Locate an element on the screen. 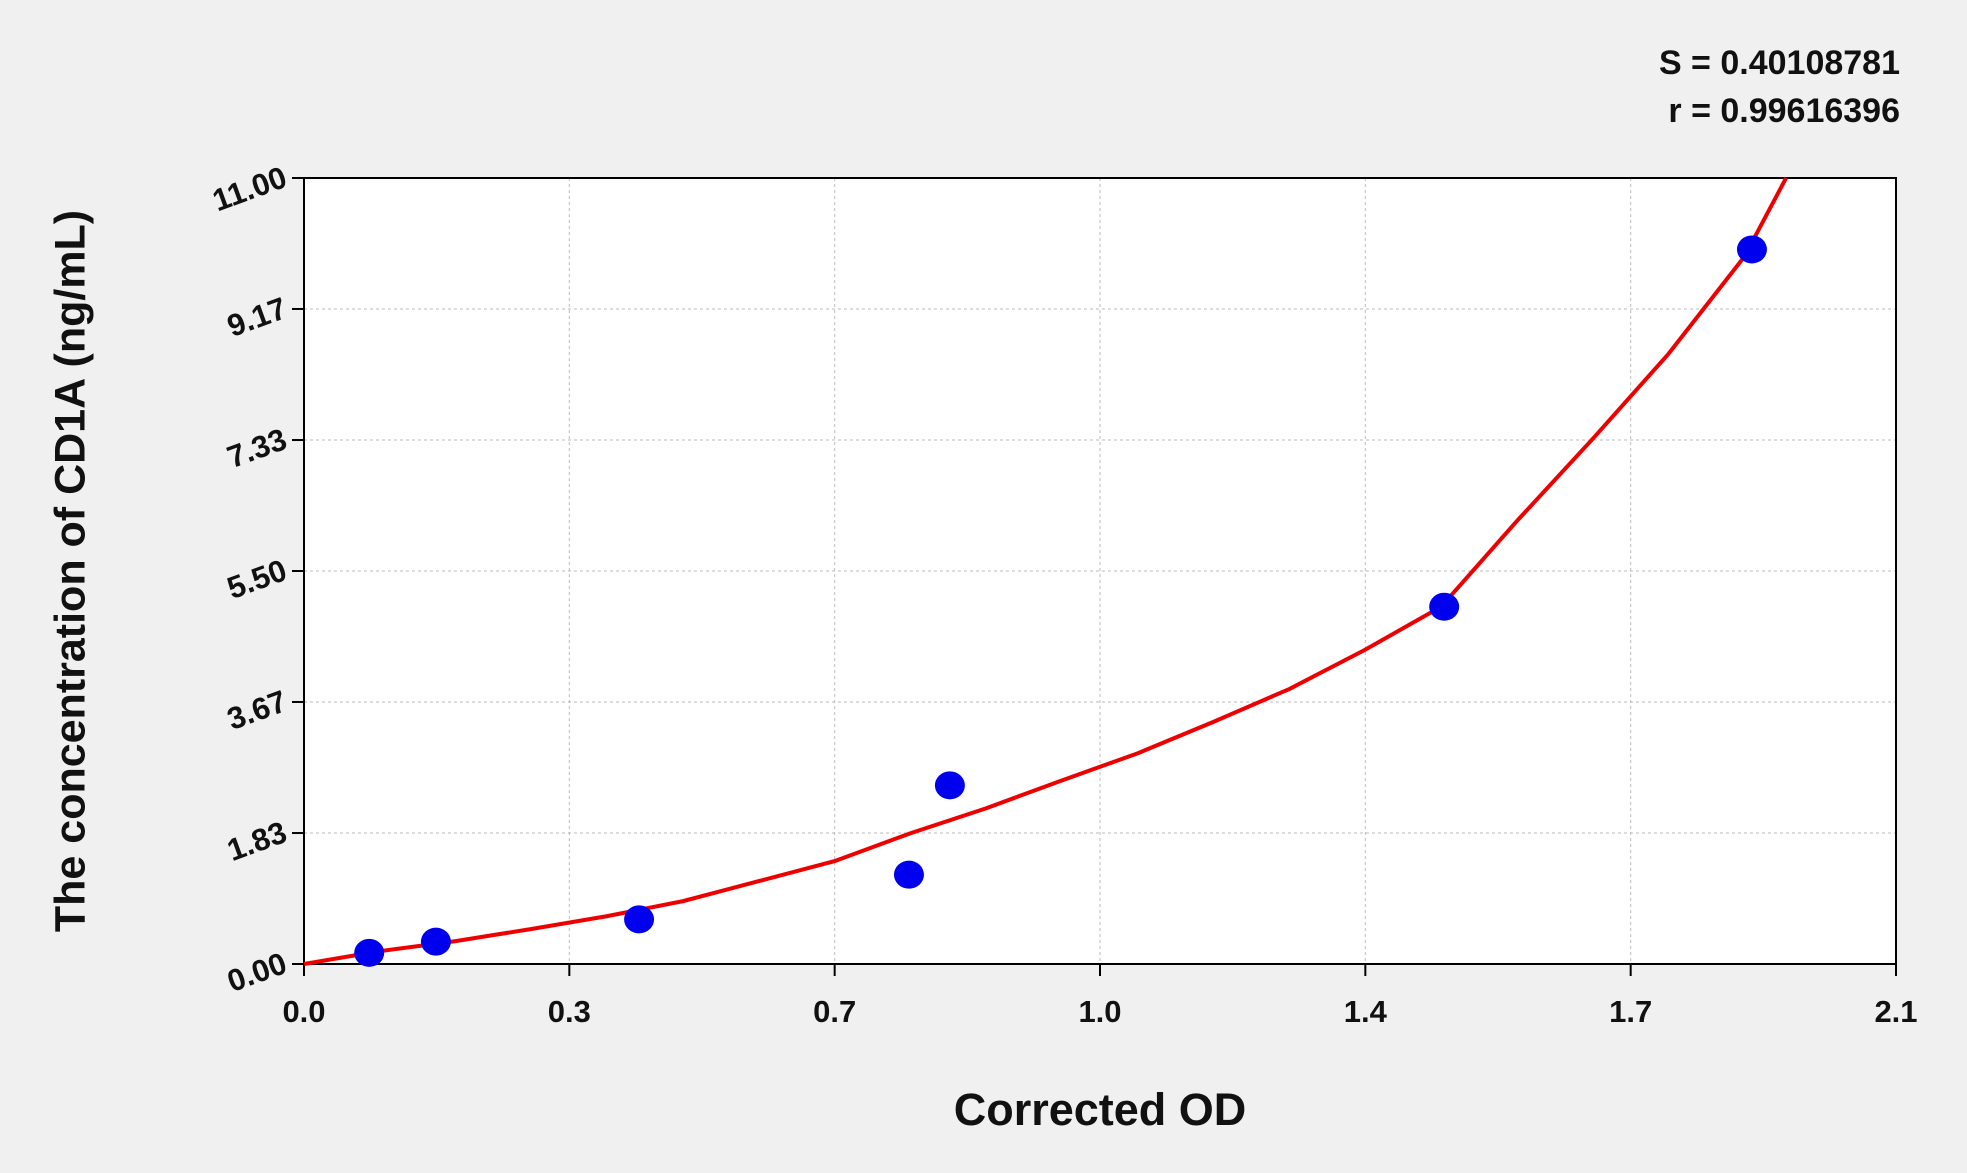  x-tick-label: 0.0 is located at coordinates (303, 1011).